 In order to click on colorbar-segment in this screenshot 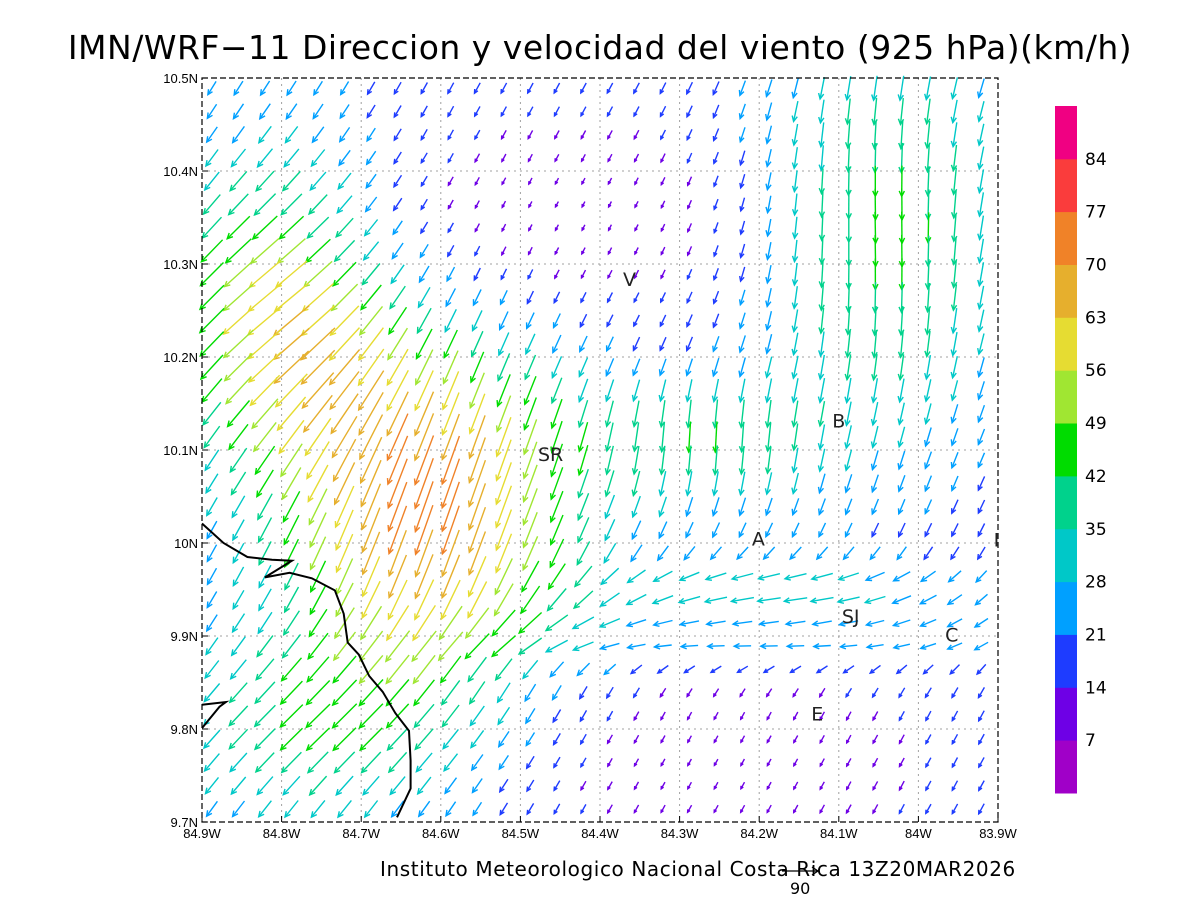, I will do `click(1066, 502)`.